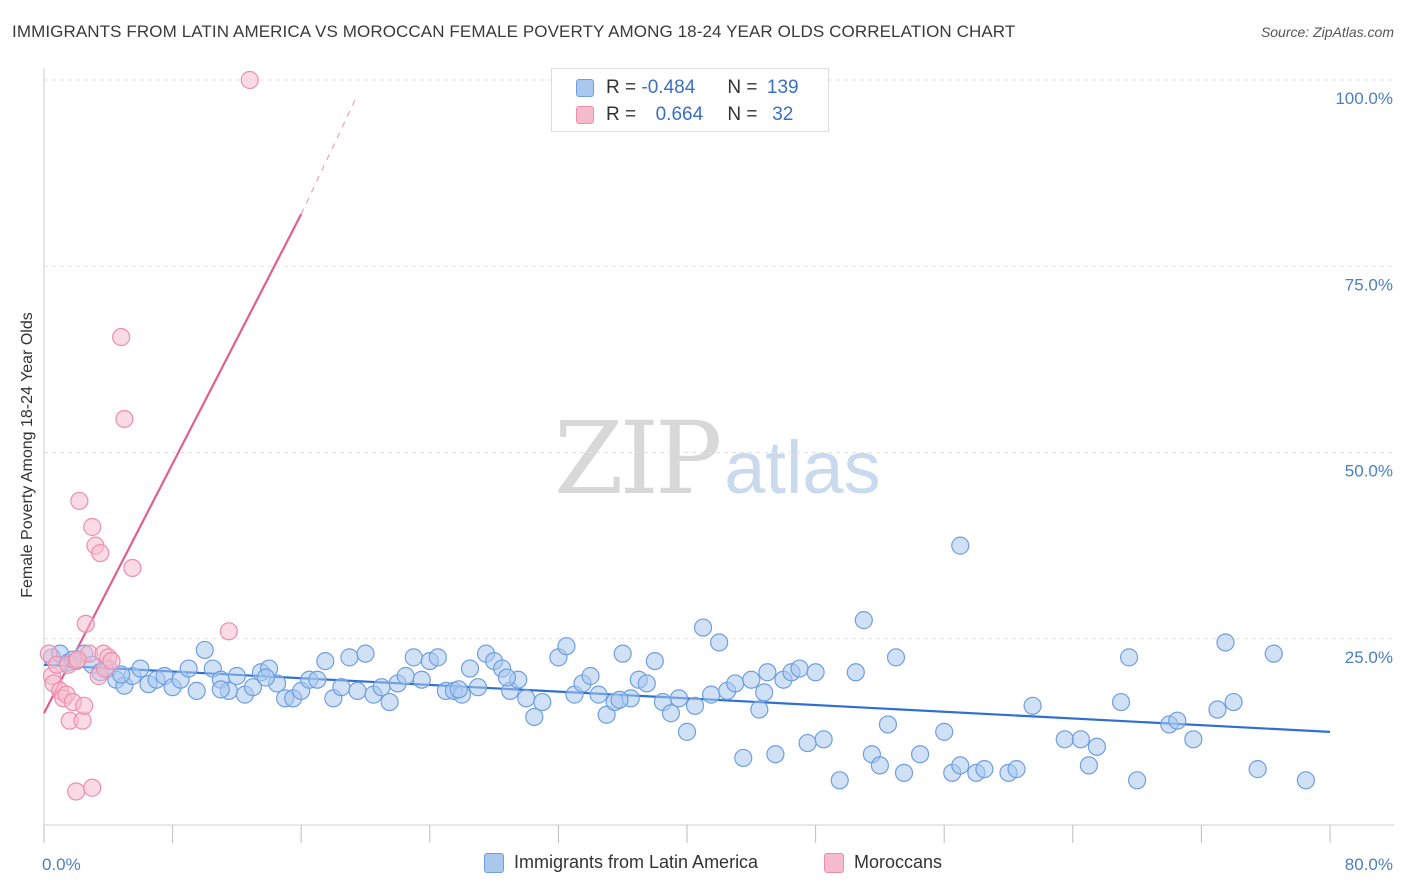 Image resolution: width=1406 pixels, height=892 pixels. I want to click on series-legend-latin-america: Immigrants from Latin America, so click(621, 862).